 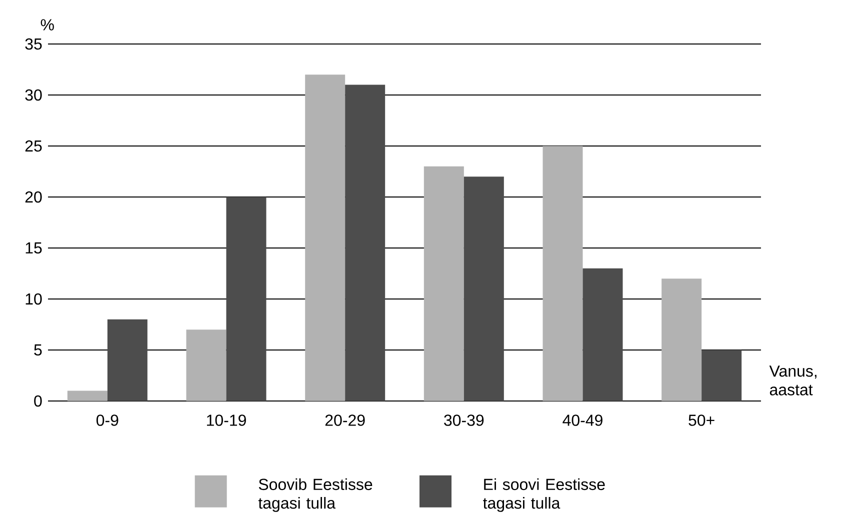 I want to click on x-tick-label: 30-39, so click(x=464, y=420).